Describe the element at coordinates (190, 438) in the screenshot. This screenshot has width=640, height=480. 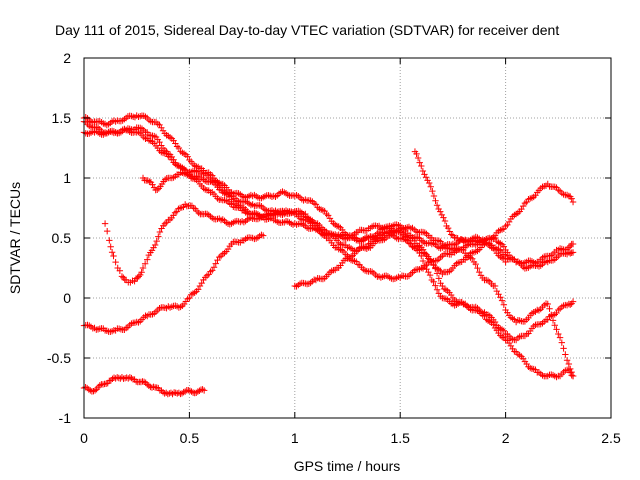
I see `x-tick-label: 0.5` at that location.